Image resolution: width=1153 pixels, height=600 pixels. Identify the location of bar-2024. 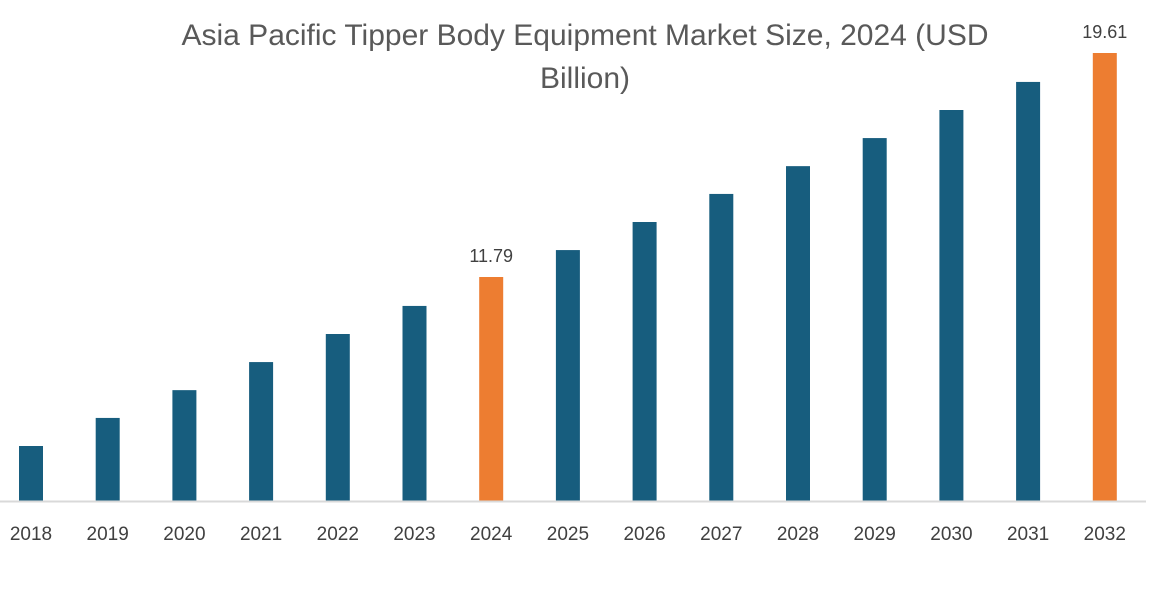
(491, 389).